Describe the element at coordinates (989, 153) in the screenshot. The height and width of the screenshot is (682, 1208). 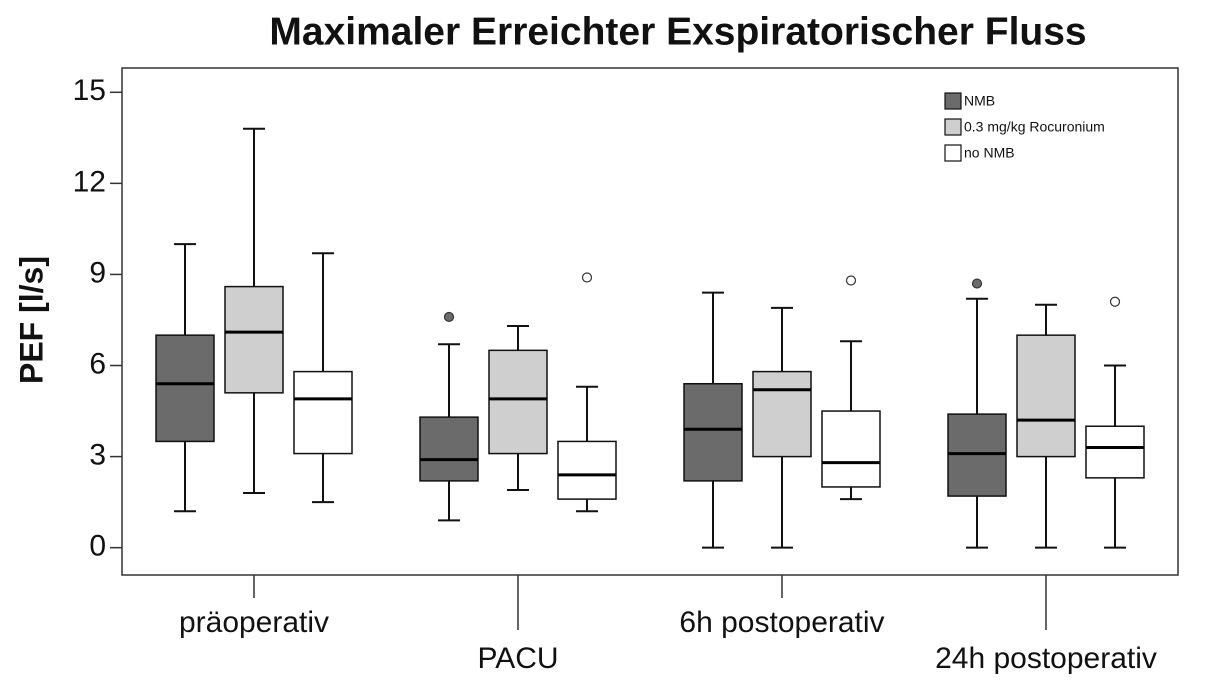
I see `legend-label: no NMB` at that location.